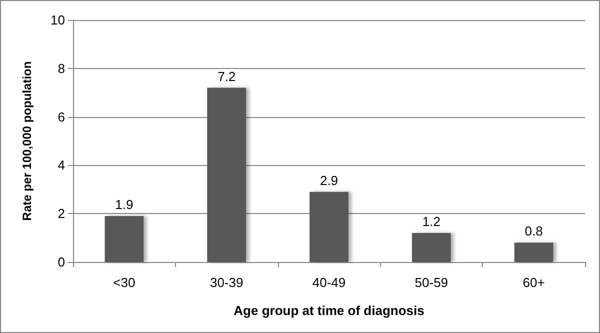 The height and width of the screenshot is (333, 600). What do you see at coordinates (61, 68) in the screenshot?
I see `y-tick-label: 8` at bounding box center [61, 68].